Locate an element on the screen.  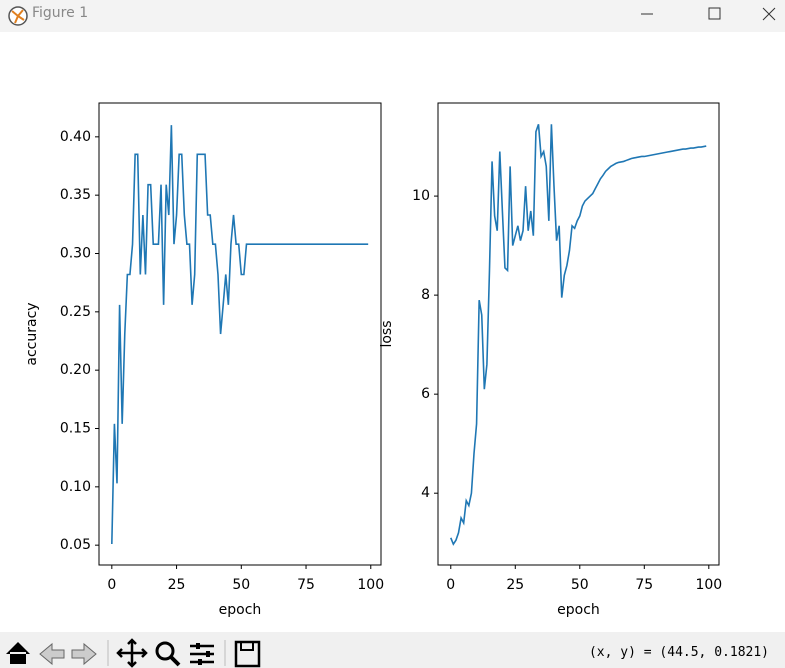
window-title: Figure 1 is located at coordinates (60, 13).